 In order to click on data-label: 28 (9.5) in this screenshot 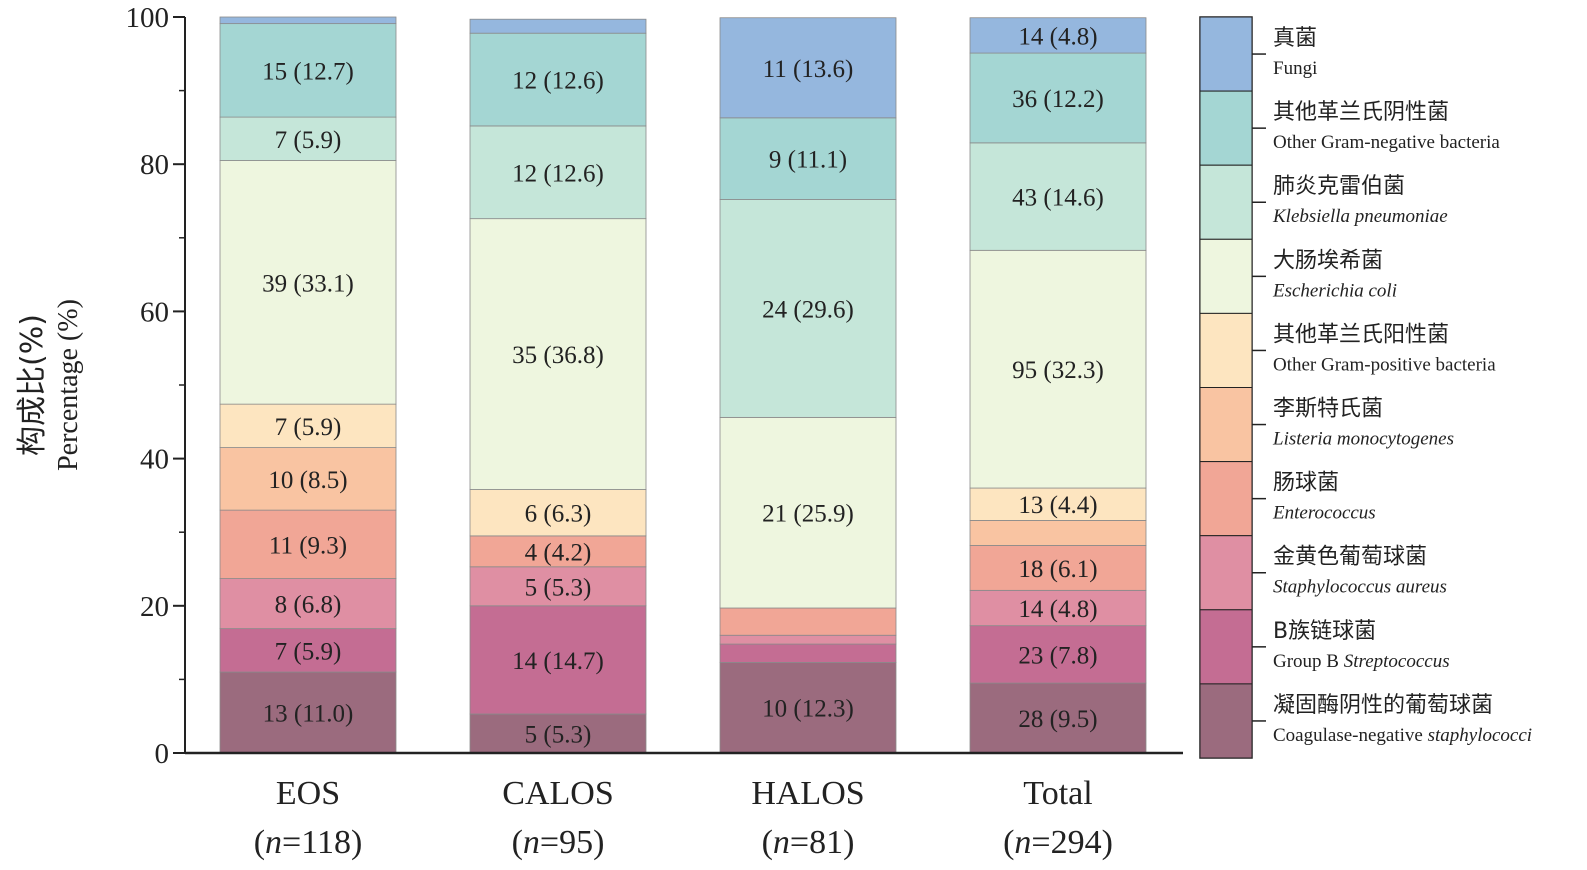, I will do `click(1057, 719)`.